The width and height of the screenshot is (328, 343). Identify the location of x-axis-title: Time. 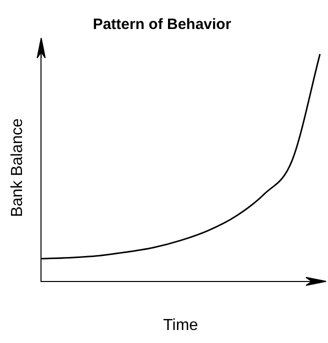
(180, 325).